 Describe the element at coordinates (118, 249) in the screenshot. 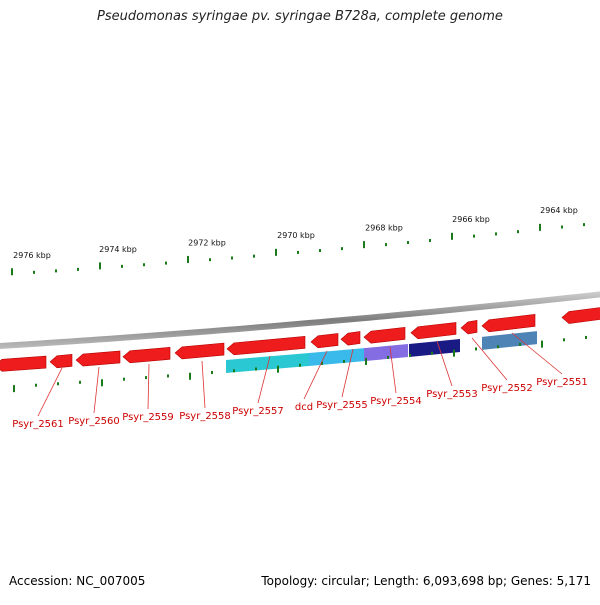

I see `ruler-label: 2974 kbp` at that location.